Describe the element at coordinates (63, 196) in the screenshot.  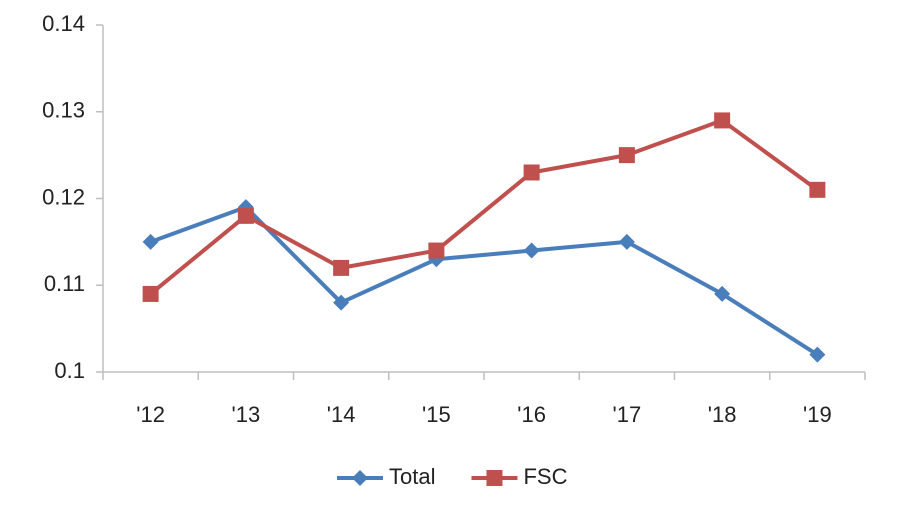
I see `y-tick-label: 0.12` at that location.